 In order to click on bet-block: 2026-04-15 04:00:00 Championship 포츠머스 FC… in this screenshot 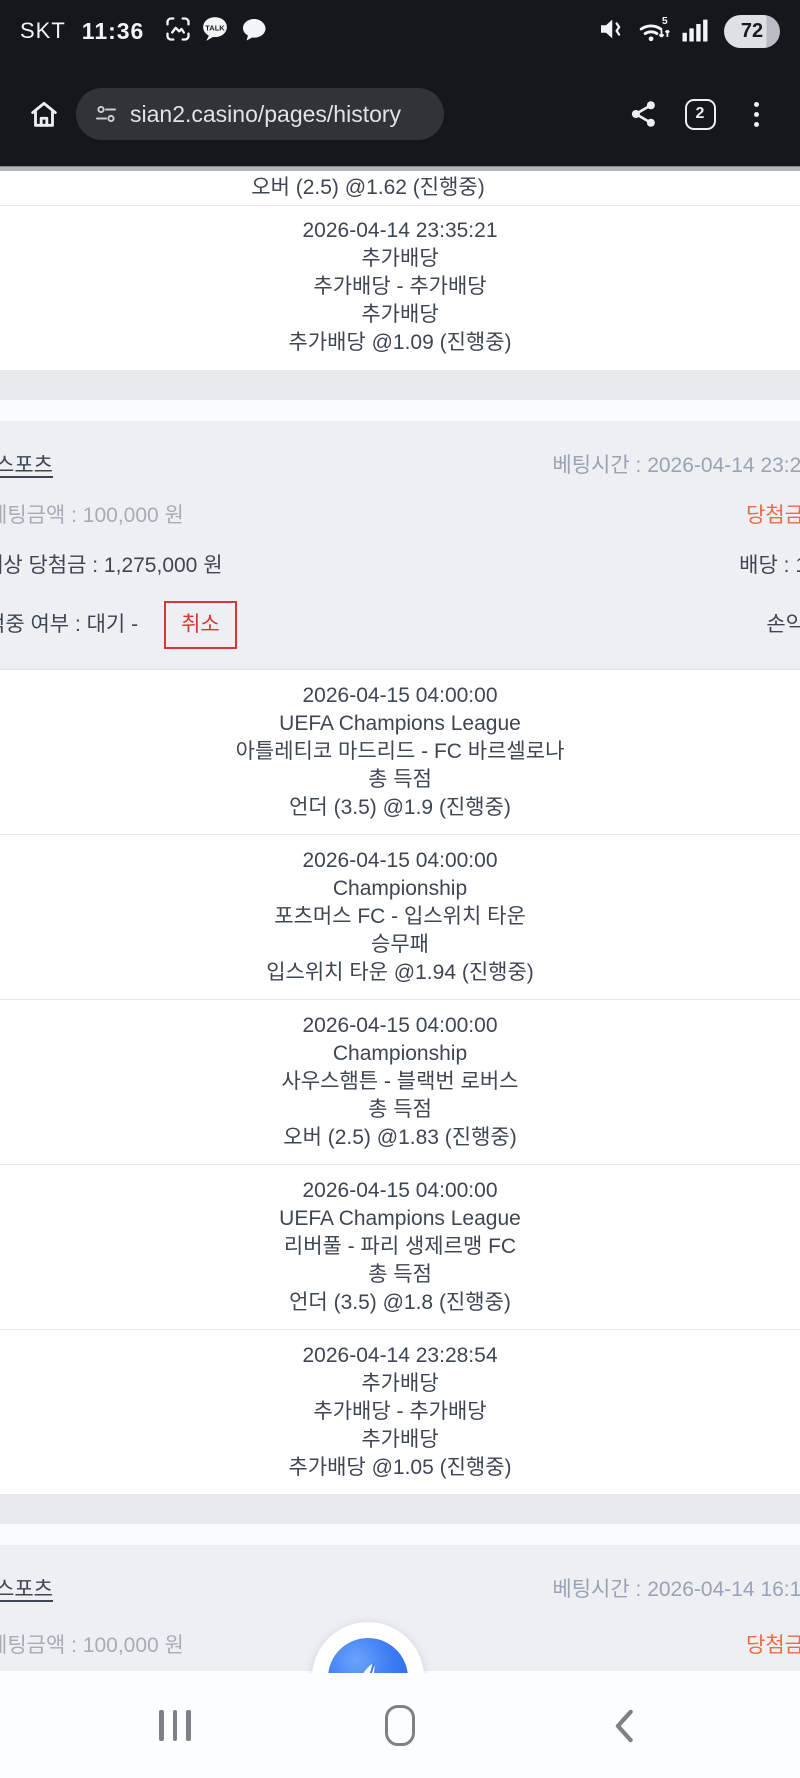, I will do `click(400, 917)`.